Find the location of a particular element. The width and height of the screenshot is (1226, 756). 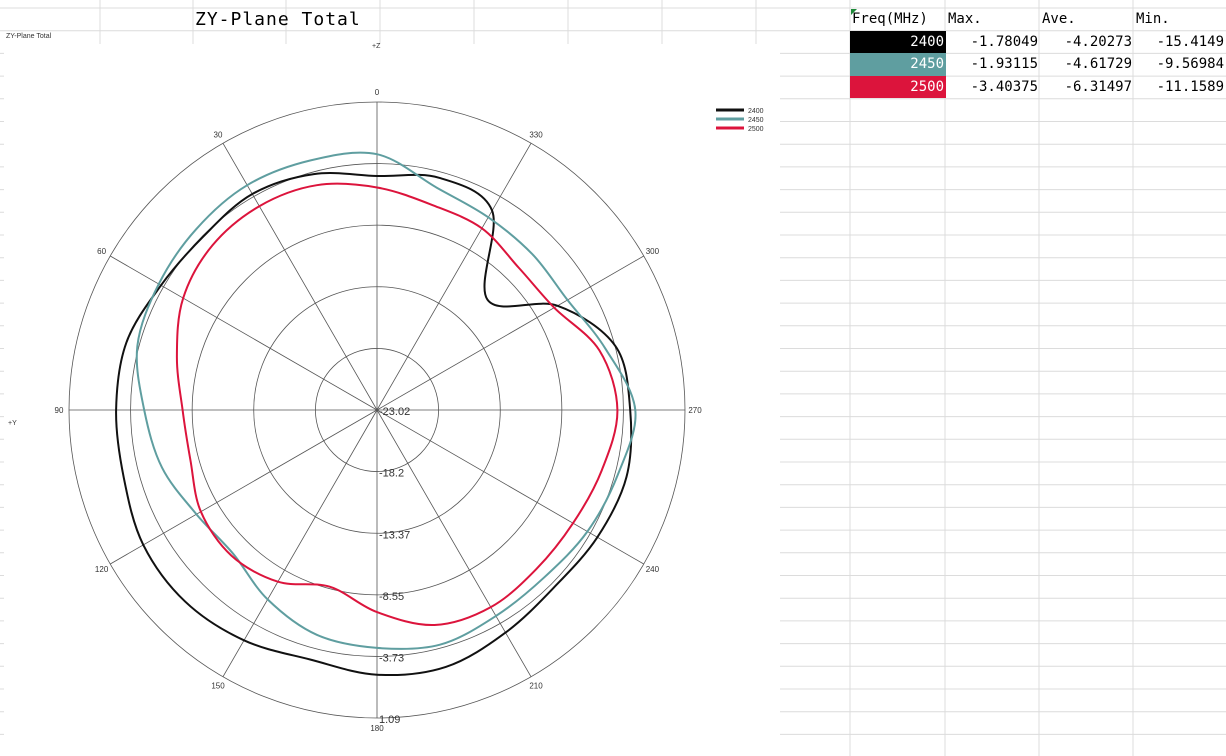

angle-tick-label: 210 is located at coordinates (536, 685).